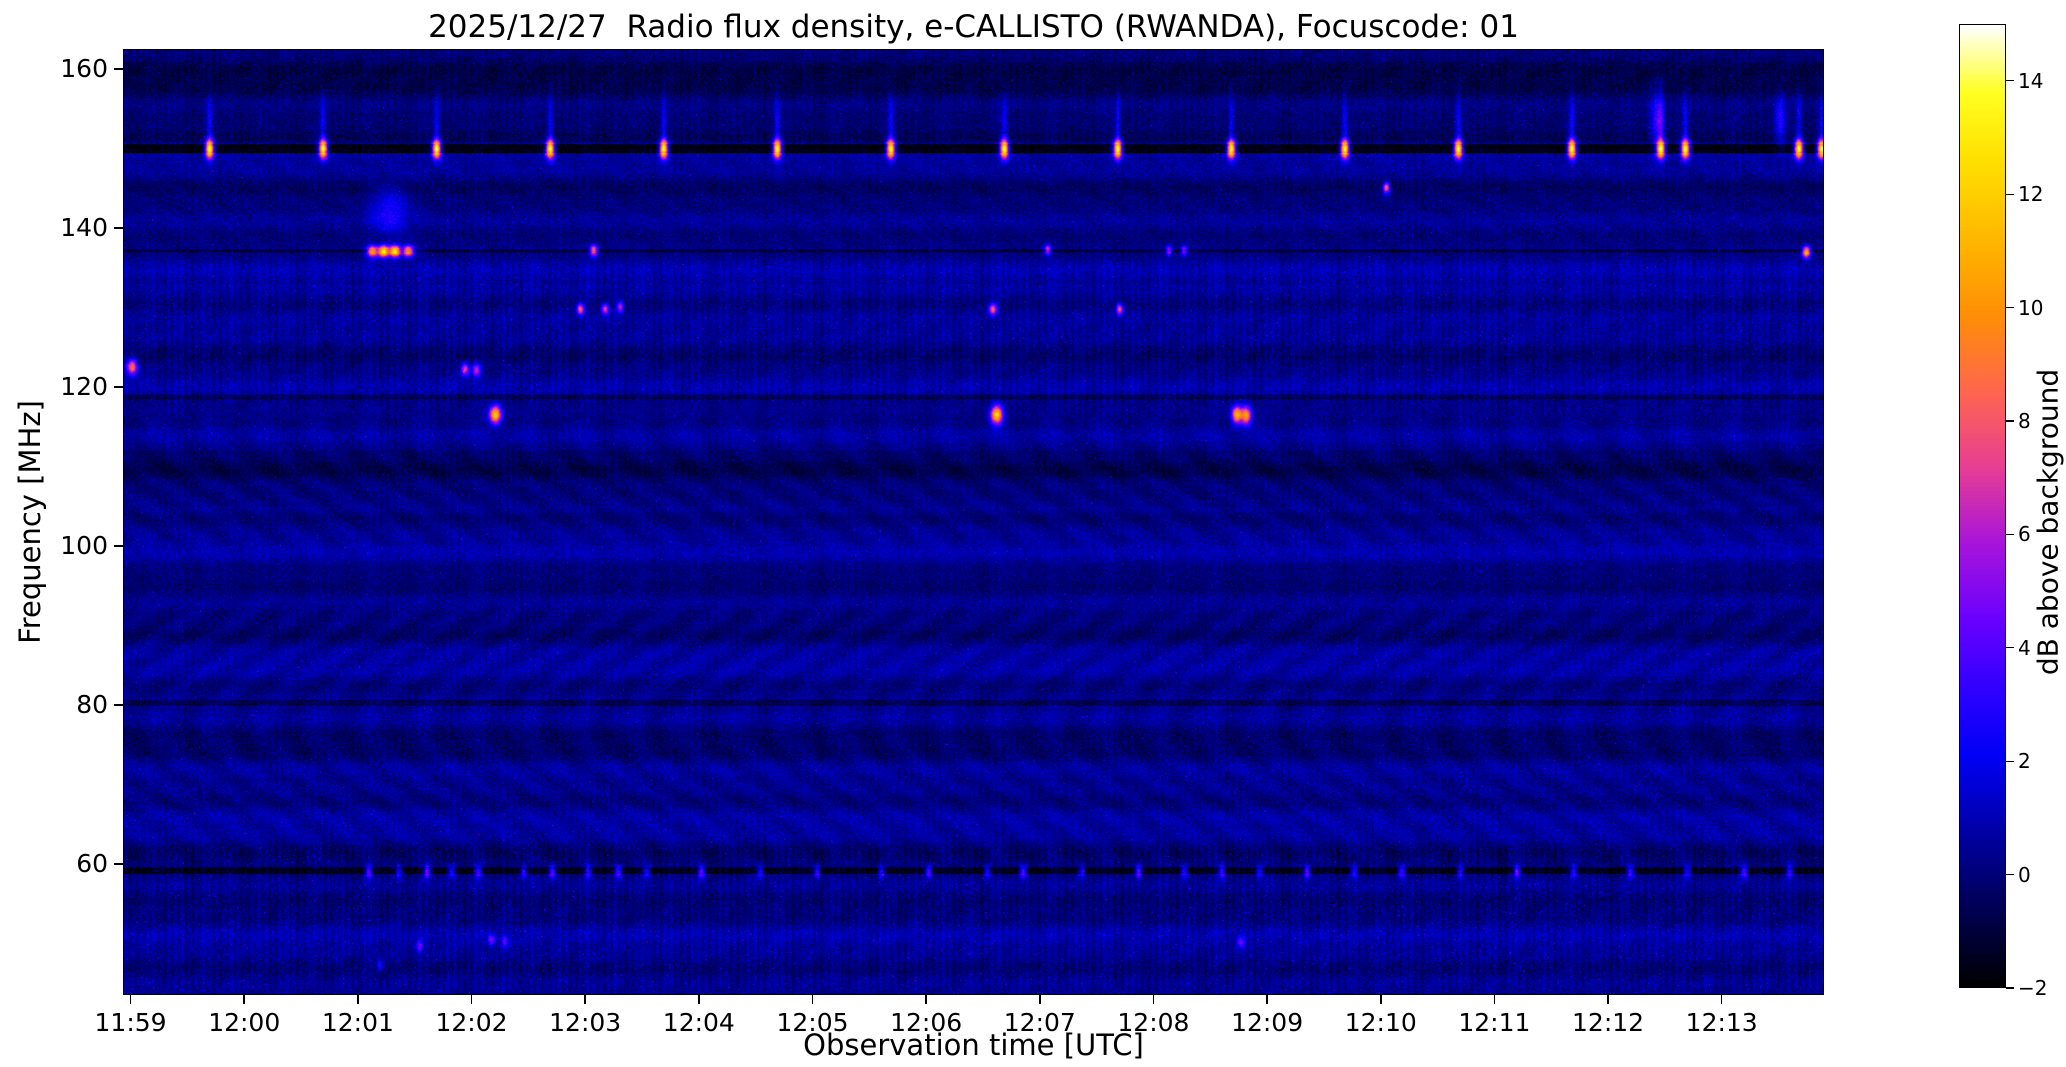 Image resolution: width=2066 pixels, height=1067 pixels. I want to click on colorbar-canvas, so click(1982, 506).